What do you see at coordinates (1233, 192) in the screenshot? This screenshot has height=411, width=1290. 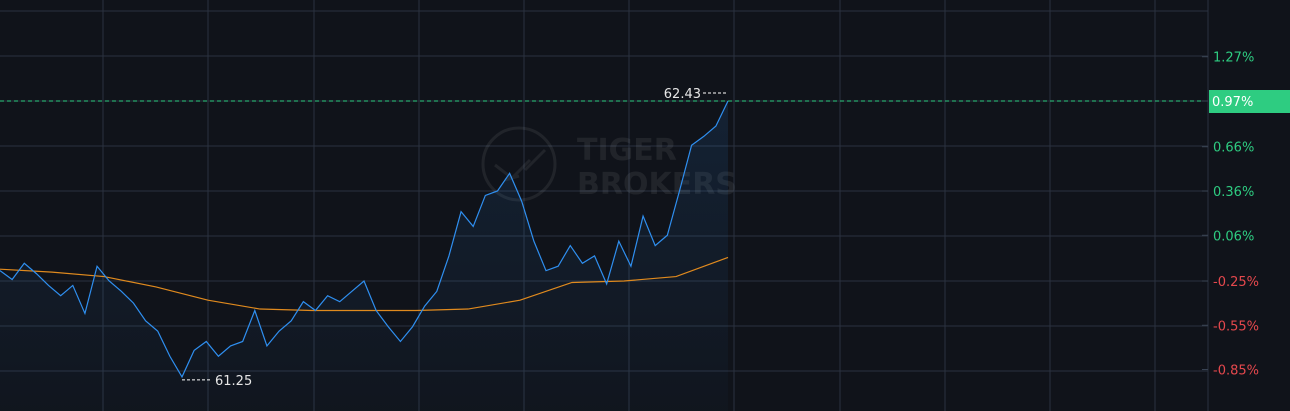 I see `y-tick-label: 0.36%` at bounding box center [1233, 192].